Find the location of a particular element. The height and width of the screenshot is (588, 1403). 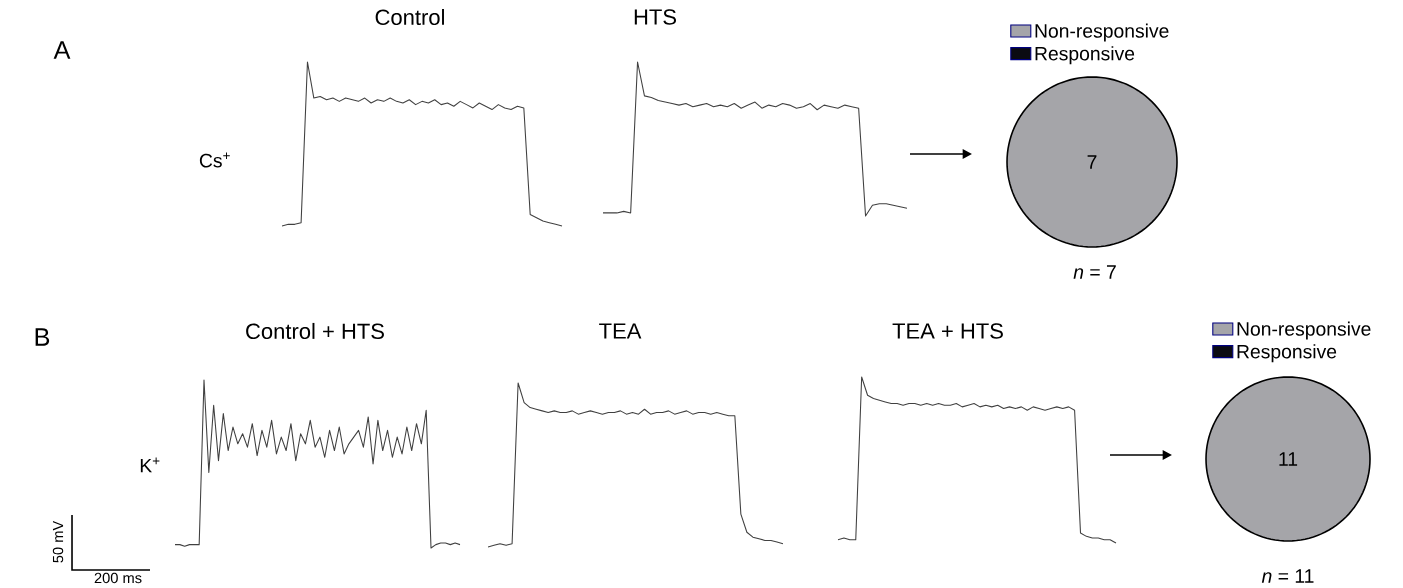

text: 50 mV is located at coordinates (58, 541).